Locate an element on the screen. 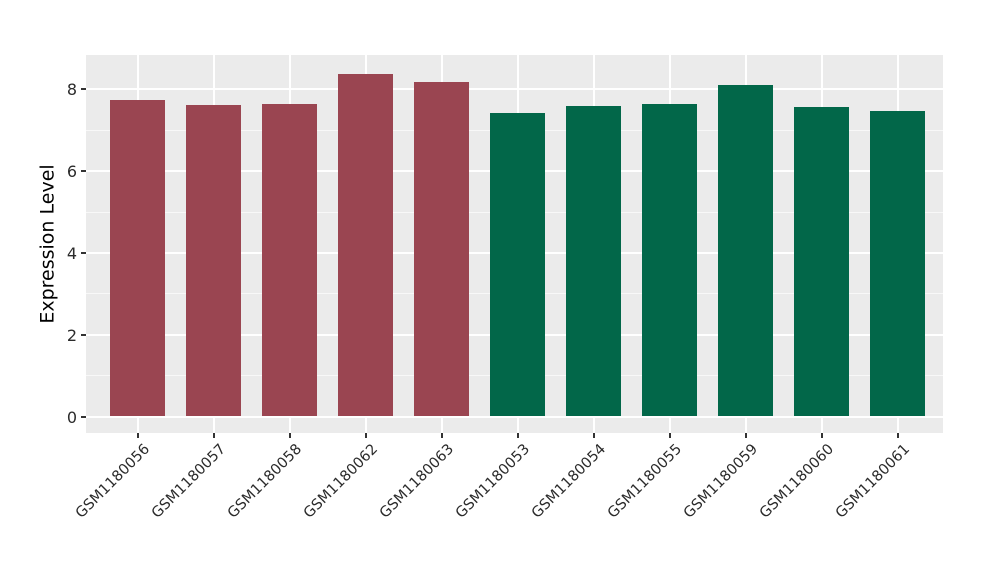 Image resolution: width=1000 pixels, height=580 pixels. bar-GSM1180059 is located at coordinates (745, 251).